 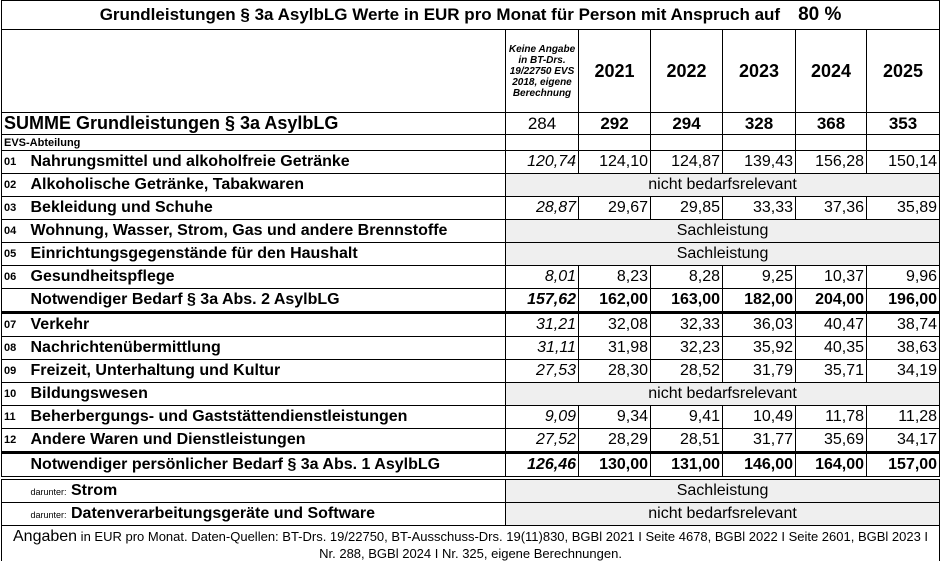 I want to click on year-header: 2021, so click(x=614, y=71).